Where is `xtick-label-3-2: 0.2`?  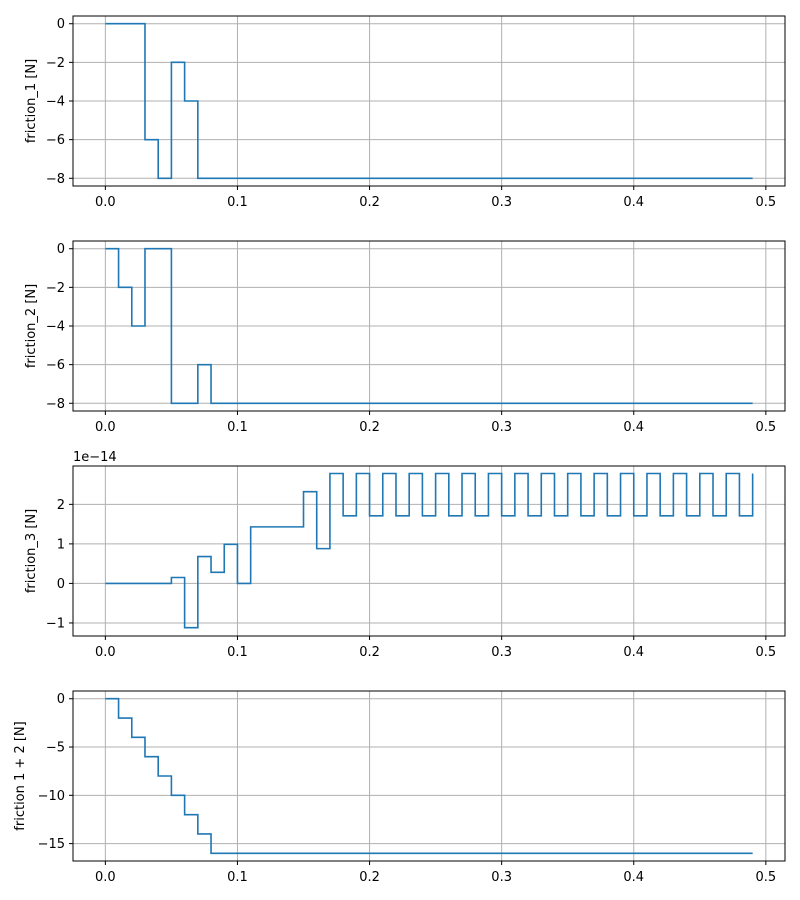
xtick-label-3-2: 0.2 is located at coordinates (369, 652).